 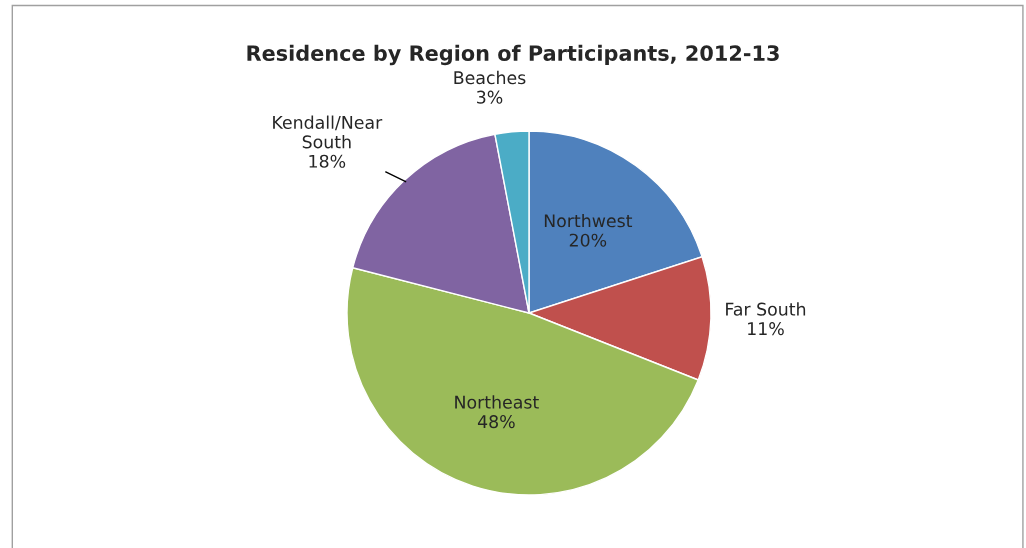 What do you see at coordinates (588, 220) in the screenshot?
I see `slice-label: Northwest` at bounding box center [588, 220].